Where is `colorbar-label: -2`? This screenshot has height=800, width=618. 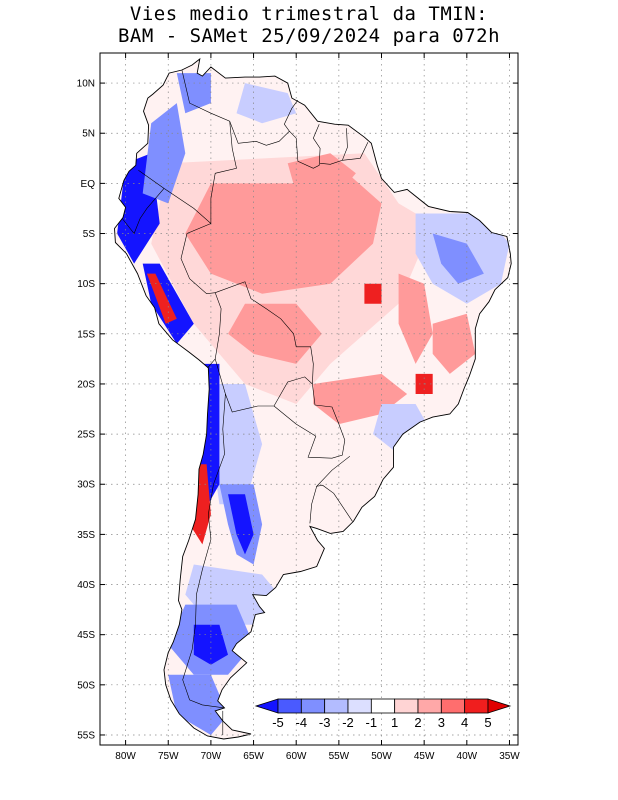 colorbar-label: -2 is located at coordinates (348, 722).